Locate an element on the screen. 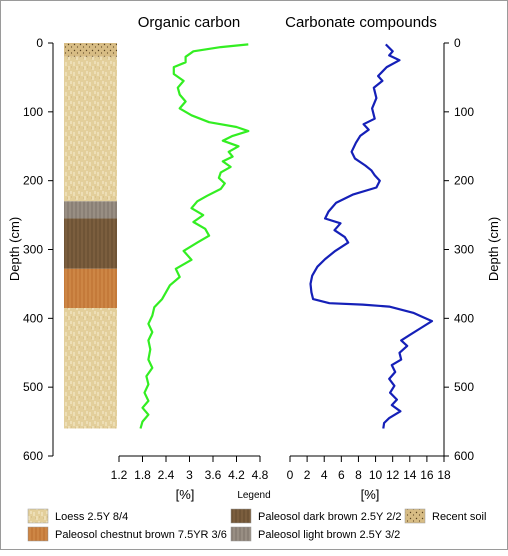 This screenshot has height=556, width=508. depth-tick-label-right: 100 is located at coordinates (464, 112).